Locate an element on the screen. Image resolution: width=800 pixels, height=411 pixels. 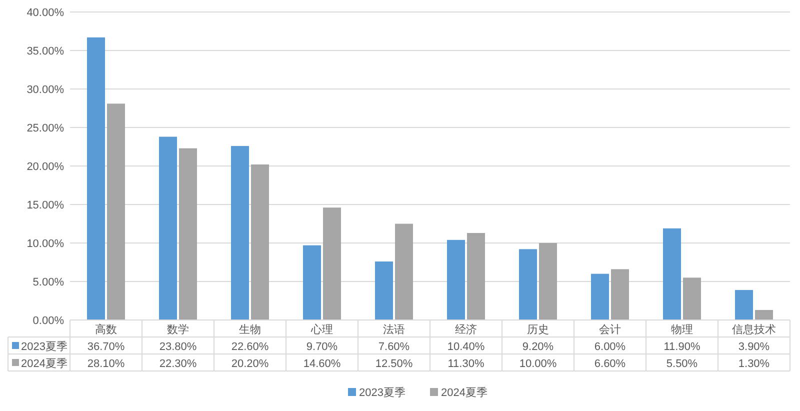
data-label: 6.00% is located at coordinates (610, 347).